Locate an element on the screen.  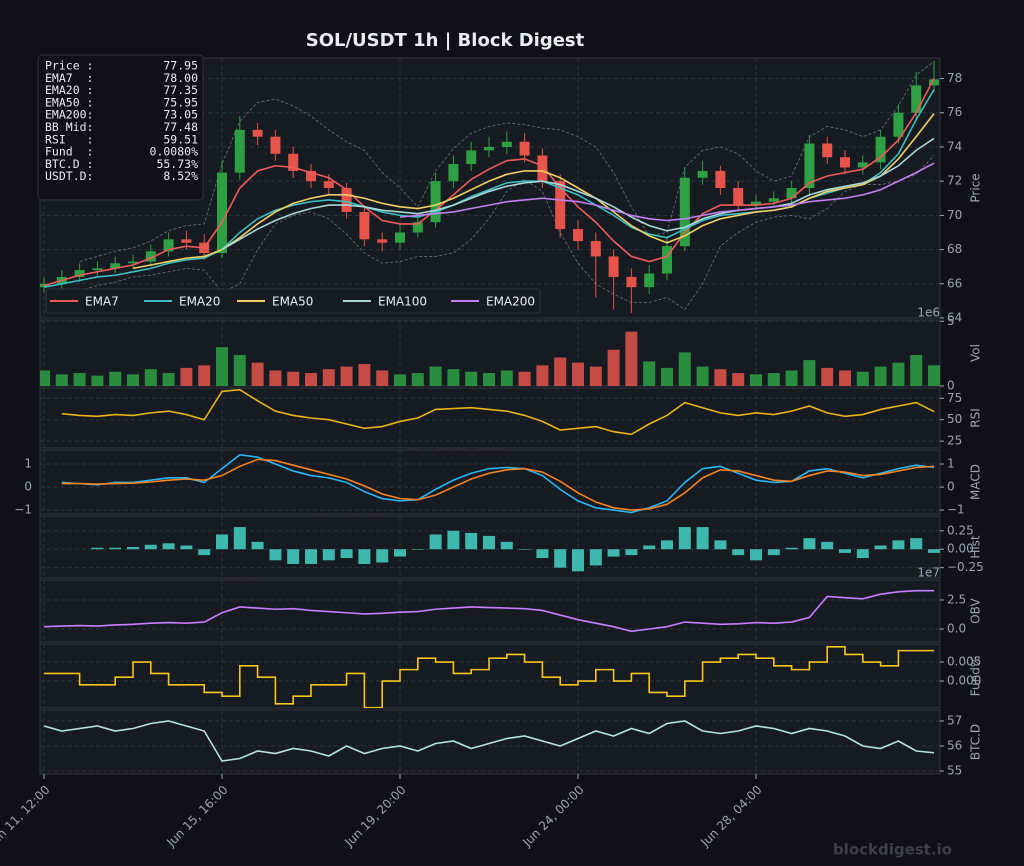
y-tick-label: 50 is located at coordinates (954, 419).